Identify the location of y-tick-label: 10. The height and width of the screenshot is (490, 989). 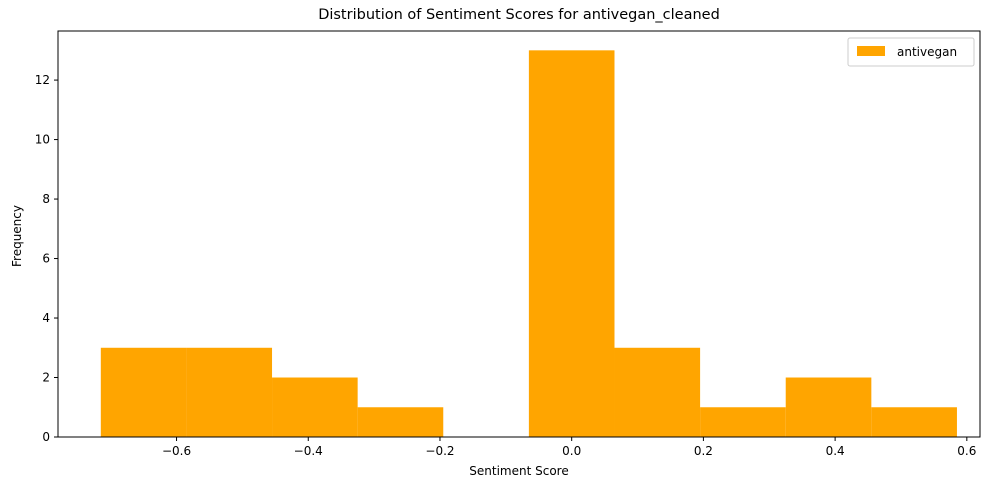
(42, 140).